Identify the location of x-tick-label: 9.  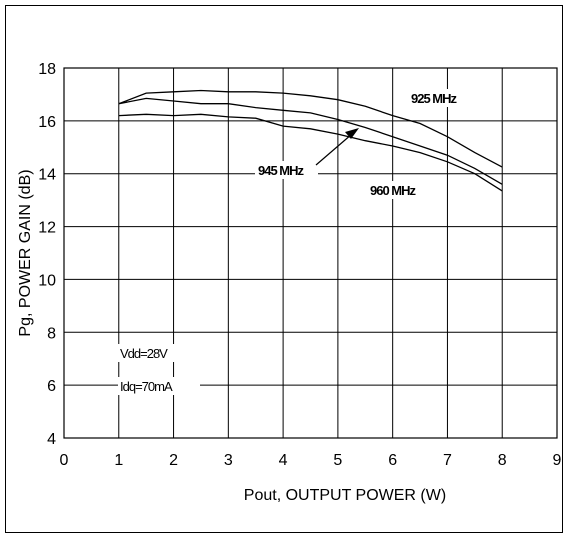
(557, 460).